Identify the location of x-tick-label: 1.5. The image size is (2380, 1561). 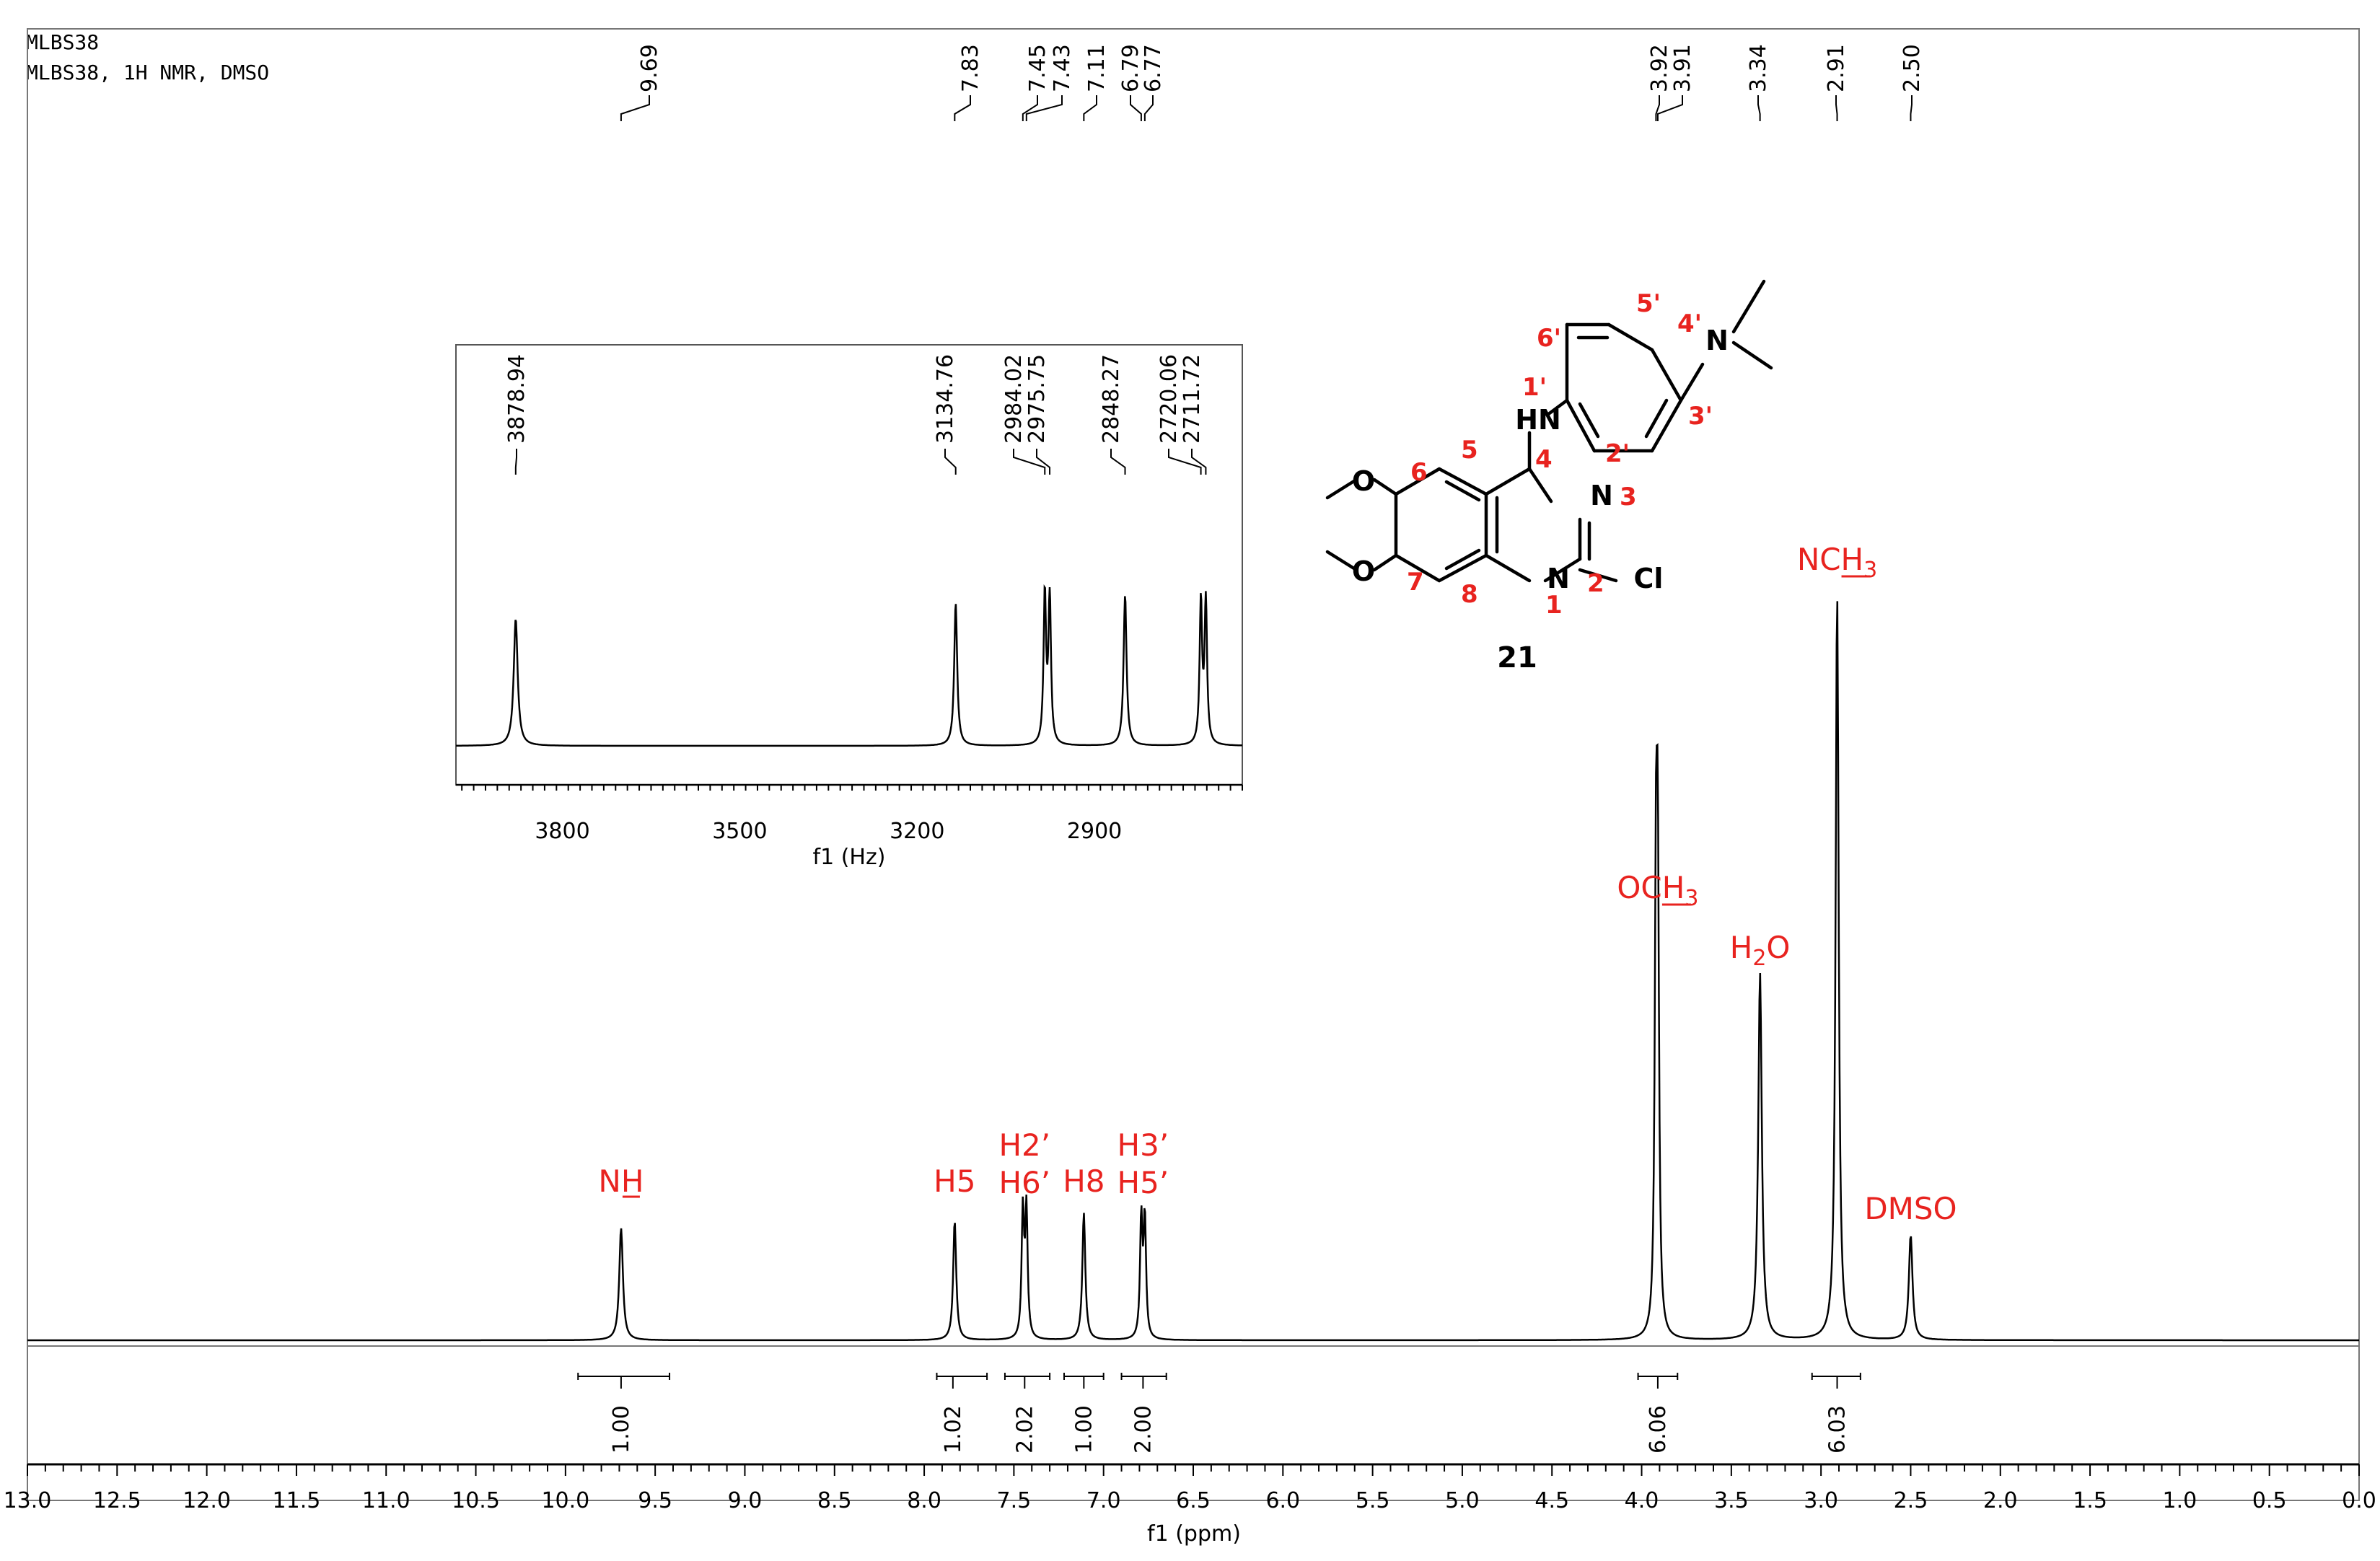
(2090, 1500).